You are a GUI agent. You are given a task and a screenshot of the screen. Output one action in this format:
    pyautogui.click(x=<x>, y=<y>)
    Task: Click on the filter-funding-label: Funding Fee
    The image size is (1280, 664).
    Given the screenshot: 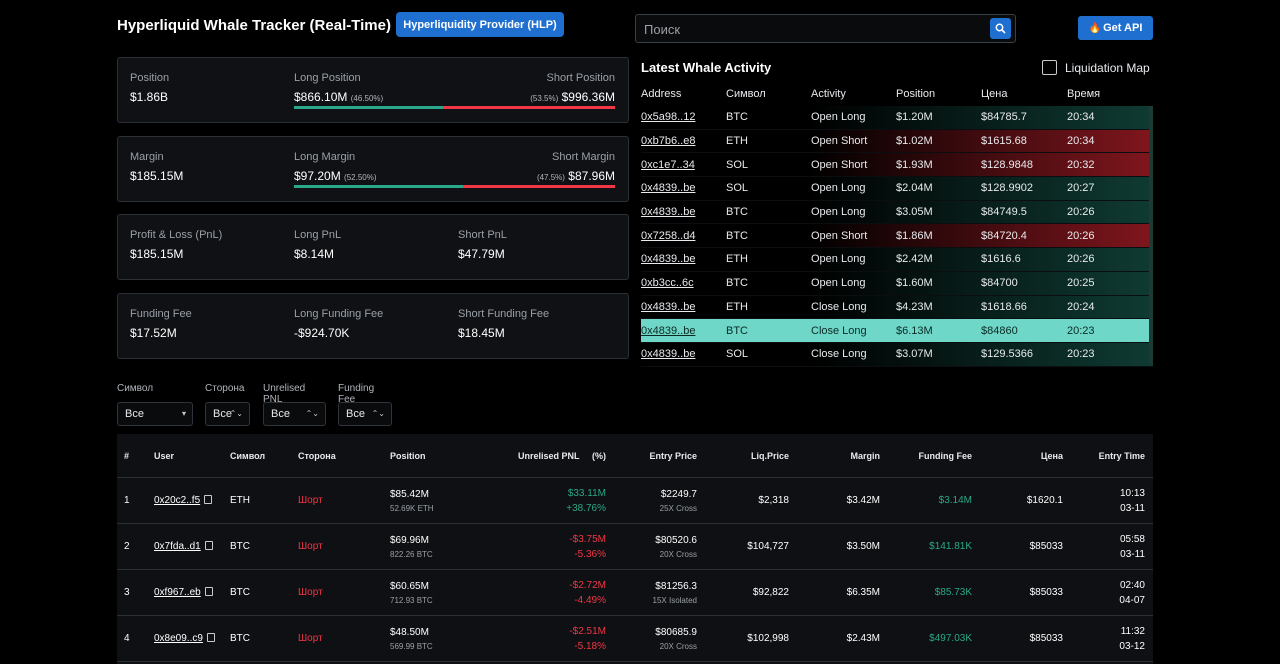 What is the action you would take?
    pyautogui.click(x=356, y=394)
    